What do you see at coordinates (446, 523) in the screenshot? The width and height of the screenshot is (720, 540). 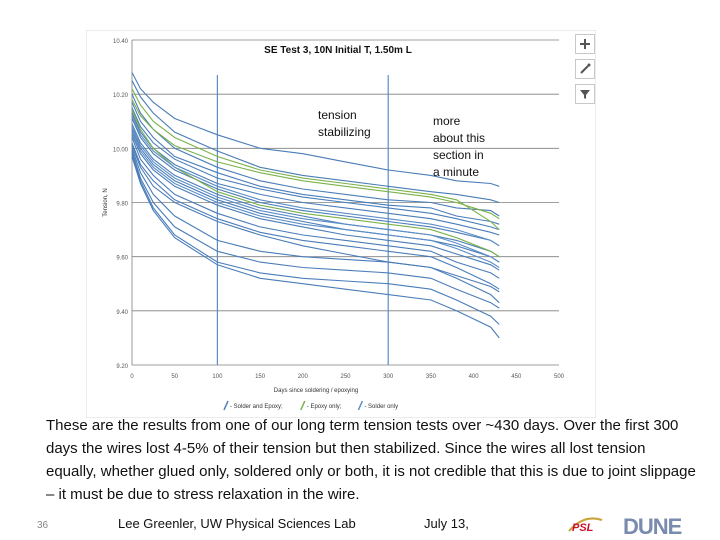 I see `footer-date: July 13,` at bounding box center [446, 523].